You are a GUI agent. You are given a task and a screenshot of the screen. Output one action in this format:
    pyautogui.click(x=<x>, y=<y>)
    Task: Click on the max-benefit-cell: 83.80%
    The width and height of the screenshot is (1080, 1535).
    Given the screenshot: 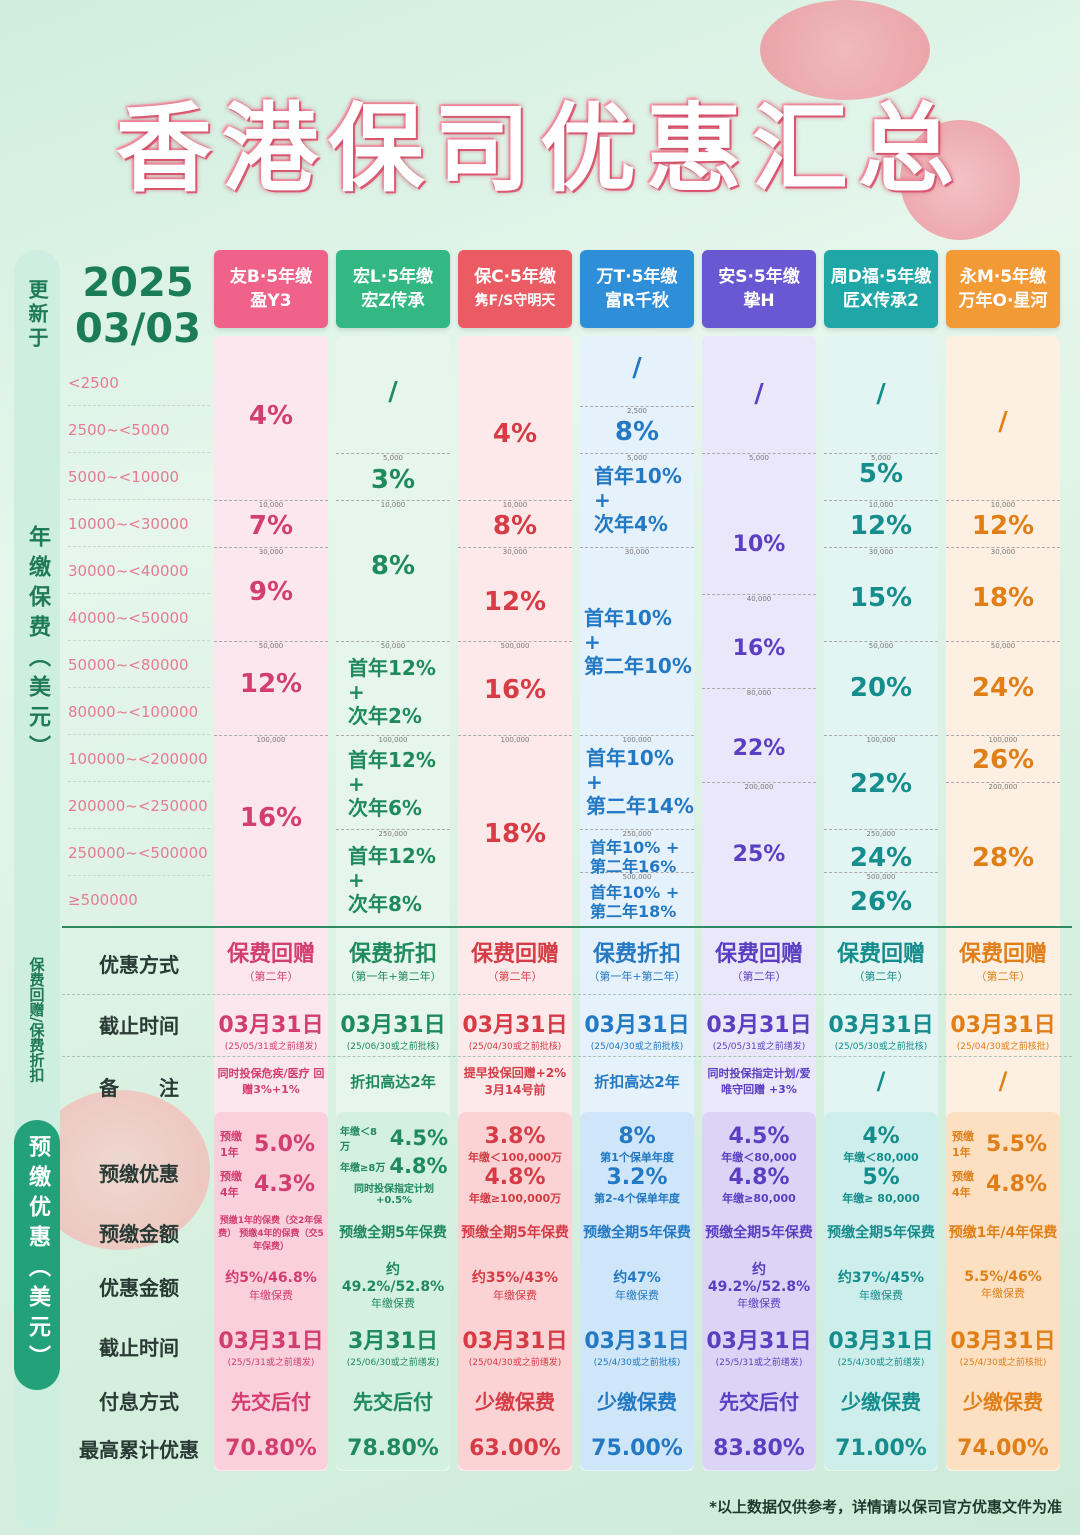 What is the action you would take?
    pyautogui.click(x=759, y=1448)
    